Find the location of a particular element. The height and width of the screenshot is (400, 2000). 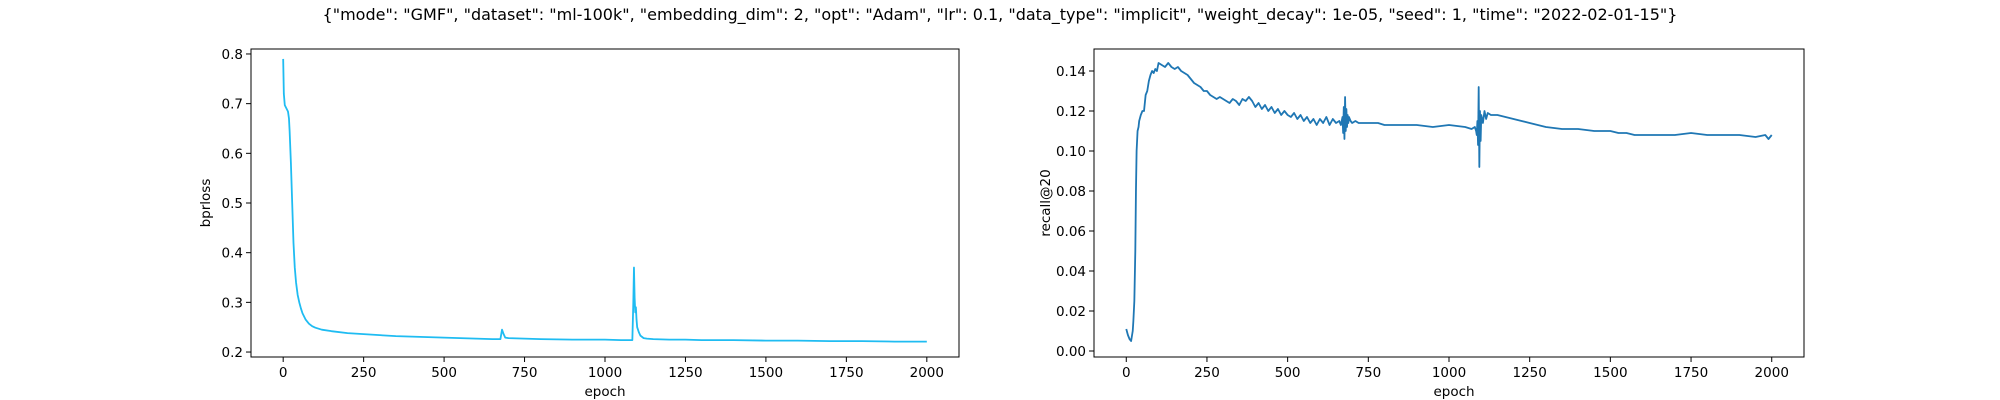

bprloss-ytick-label: 0.2 is located at coordinates (232, 353).